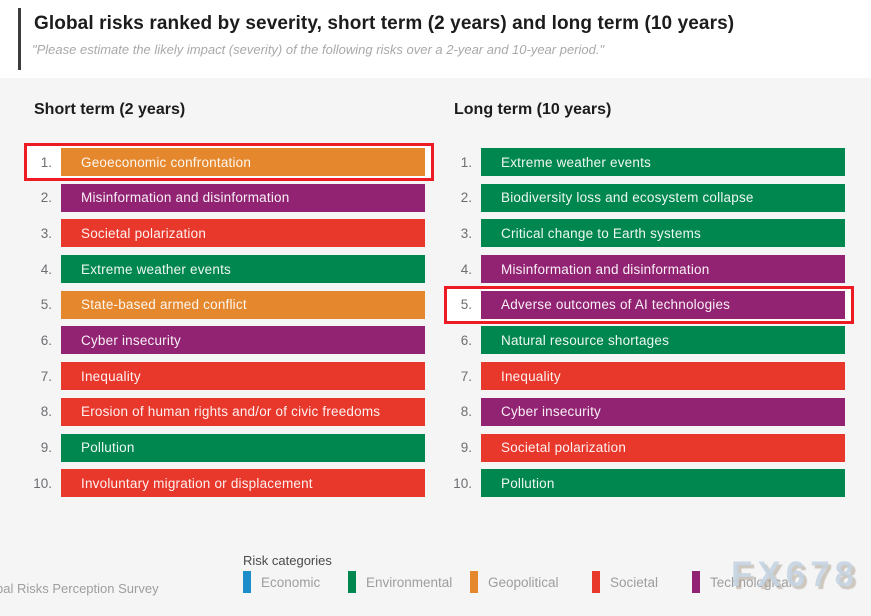 This screenshot has width=871, height=616. I want to click on rank-number: 3., so click(466, 233).